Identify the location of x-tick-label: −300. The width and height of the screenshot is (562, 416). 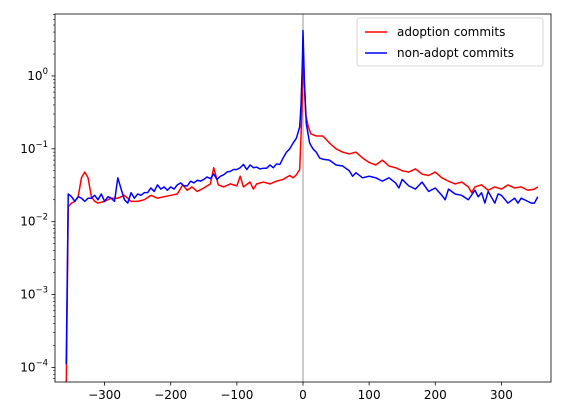
(104, 395).